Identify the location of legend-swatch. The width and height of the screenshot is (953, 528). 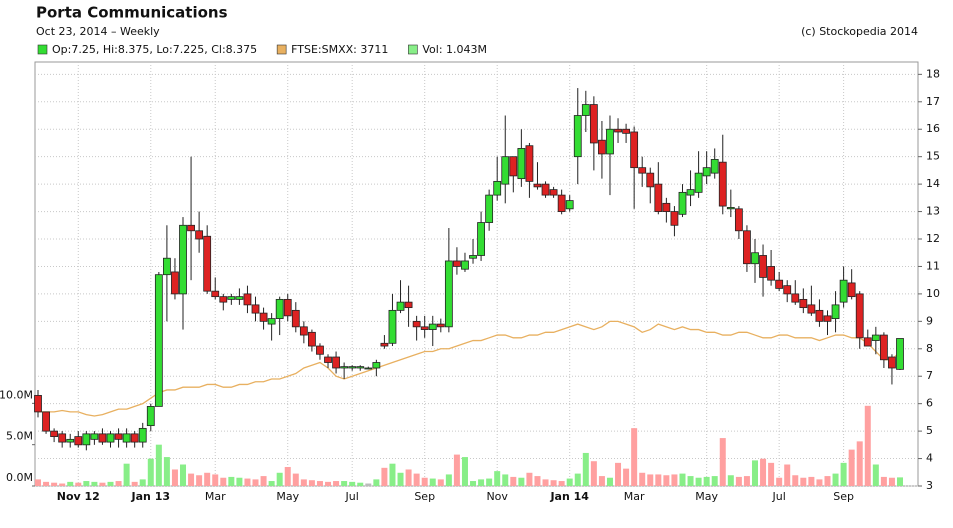
(281, 49).